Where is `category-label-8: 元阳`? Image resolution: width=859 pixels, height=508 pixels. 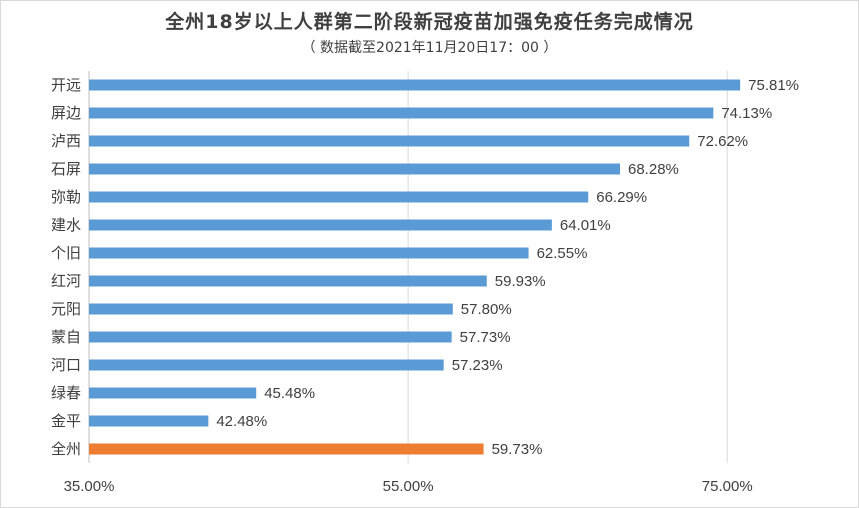 category-label-8: 元阳 is located at coordinates (66, 309).